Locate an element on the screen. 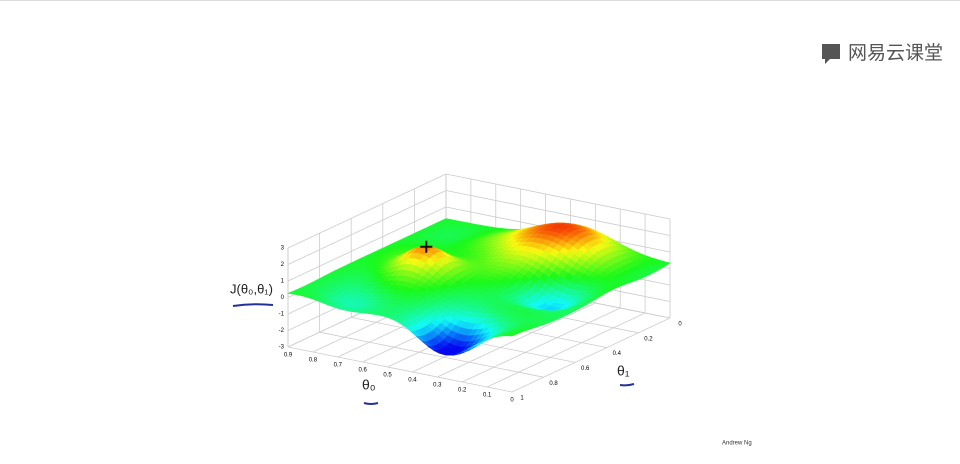 This screenshot has width=960, height=464. credit: Andrew Ng is located at coordinates (737, 444).